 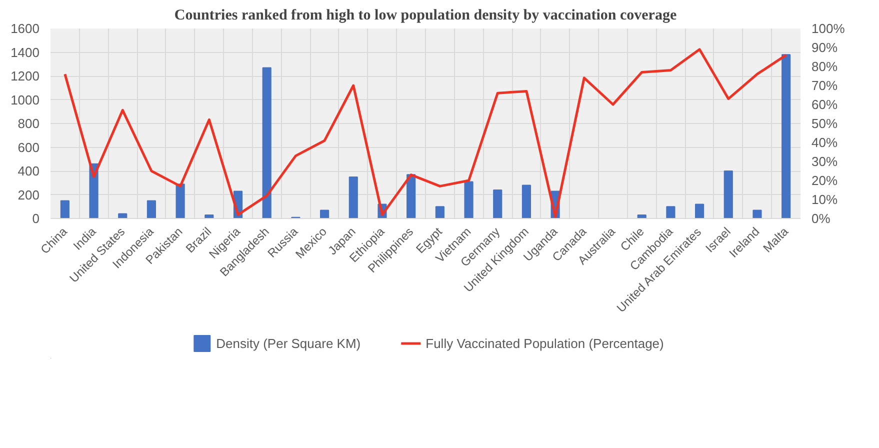 I want to click on y2-tick-label: 70%, so click(x=825, y=85).